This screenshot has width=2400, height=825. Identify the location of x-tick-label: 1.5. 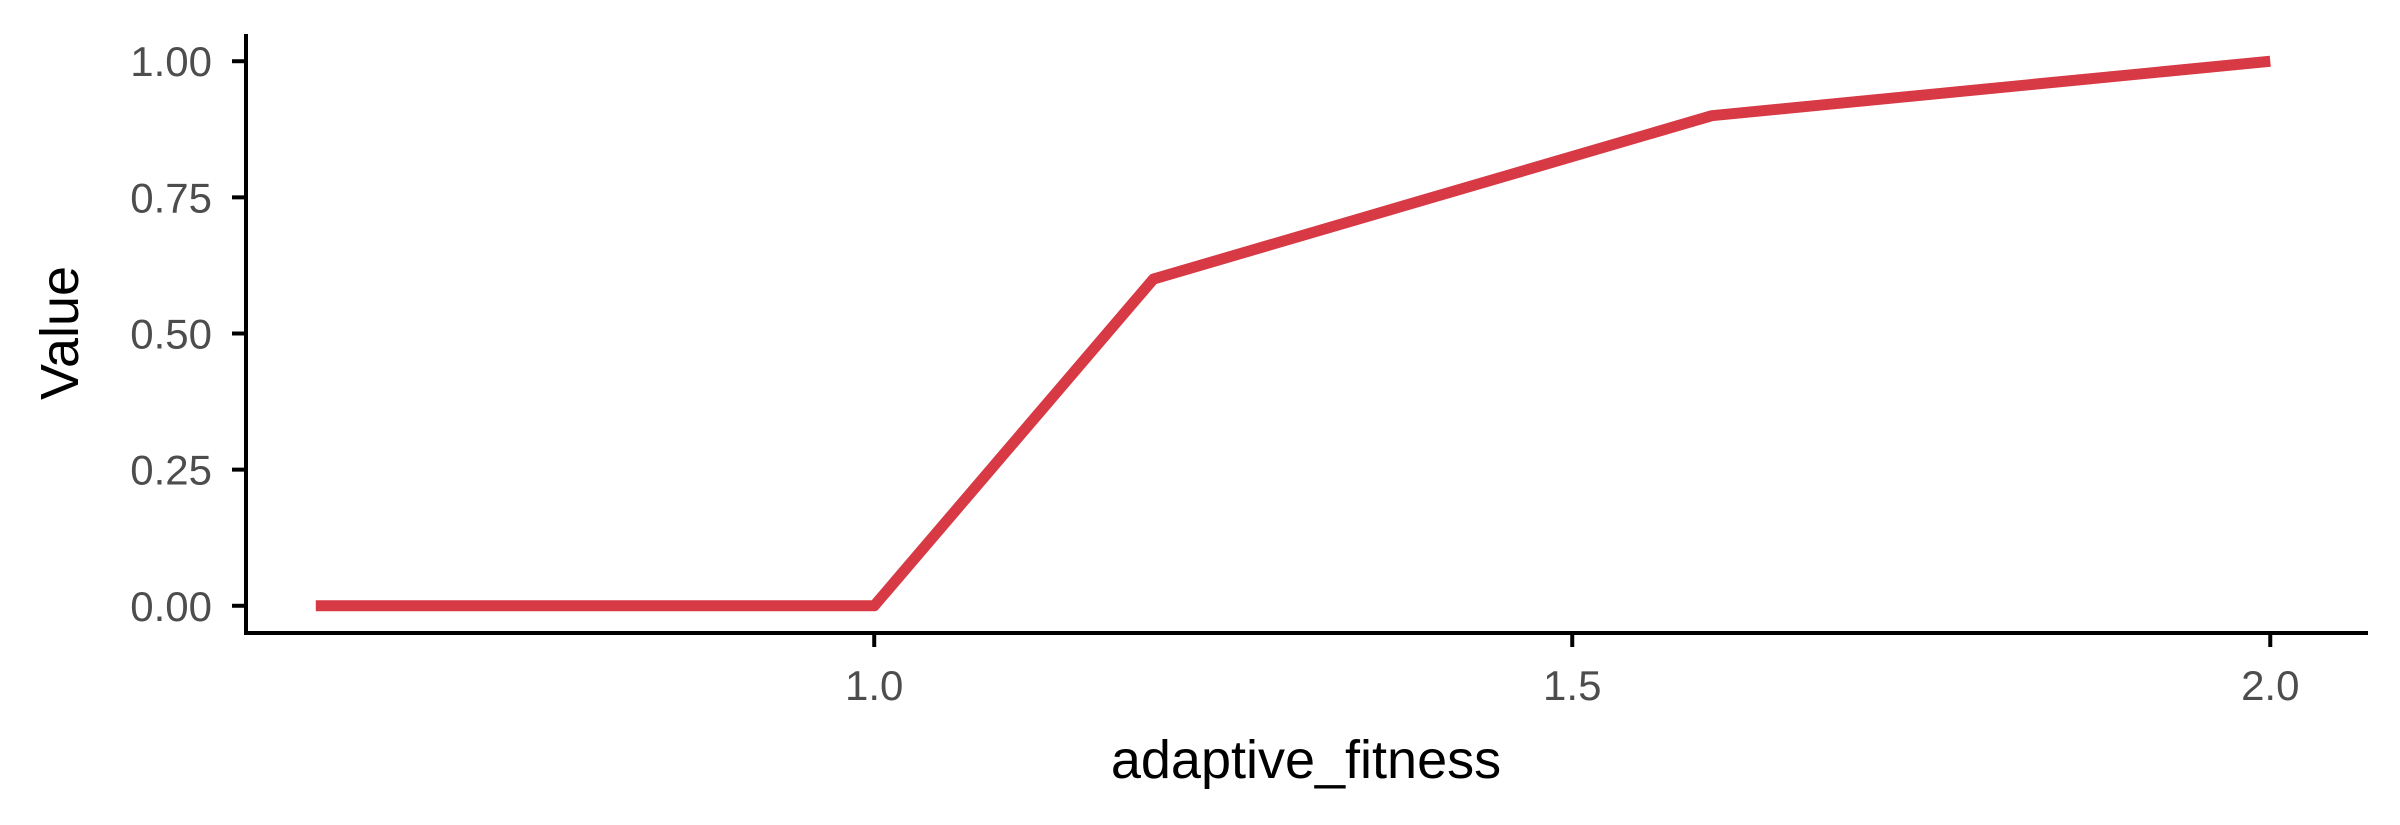
(1572, 685).